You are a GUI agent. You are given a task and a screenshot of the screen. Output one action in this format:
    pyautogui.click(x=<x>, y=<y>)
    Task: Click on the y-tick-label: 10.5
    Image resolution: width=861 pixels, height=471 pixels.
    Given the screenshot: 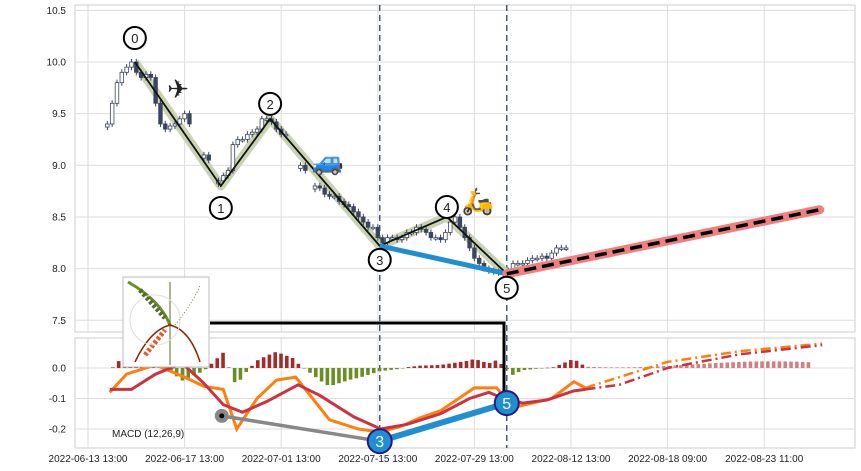 What is the action you would take?
    pyautogui.click(x=57, y=11)
    